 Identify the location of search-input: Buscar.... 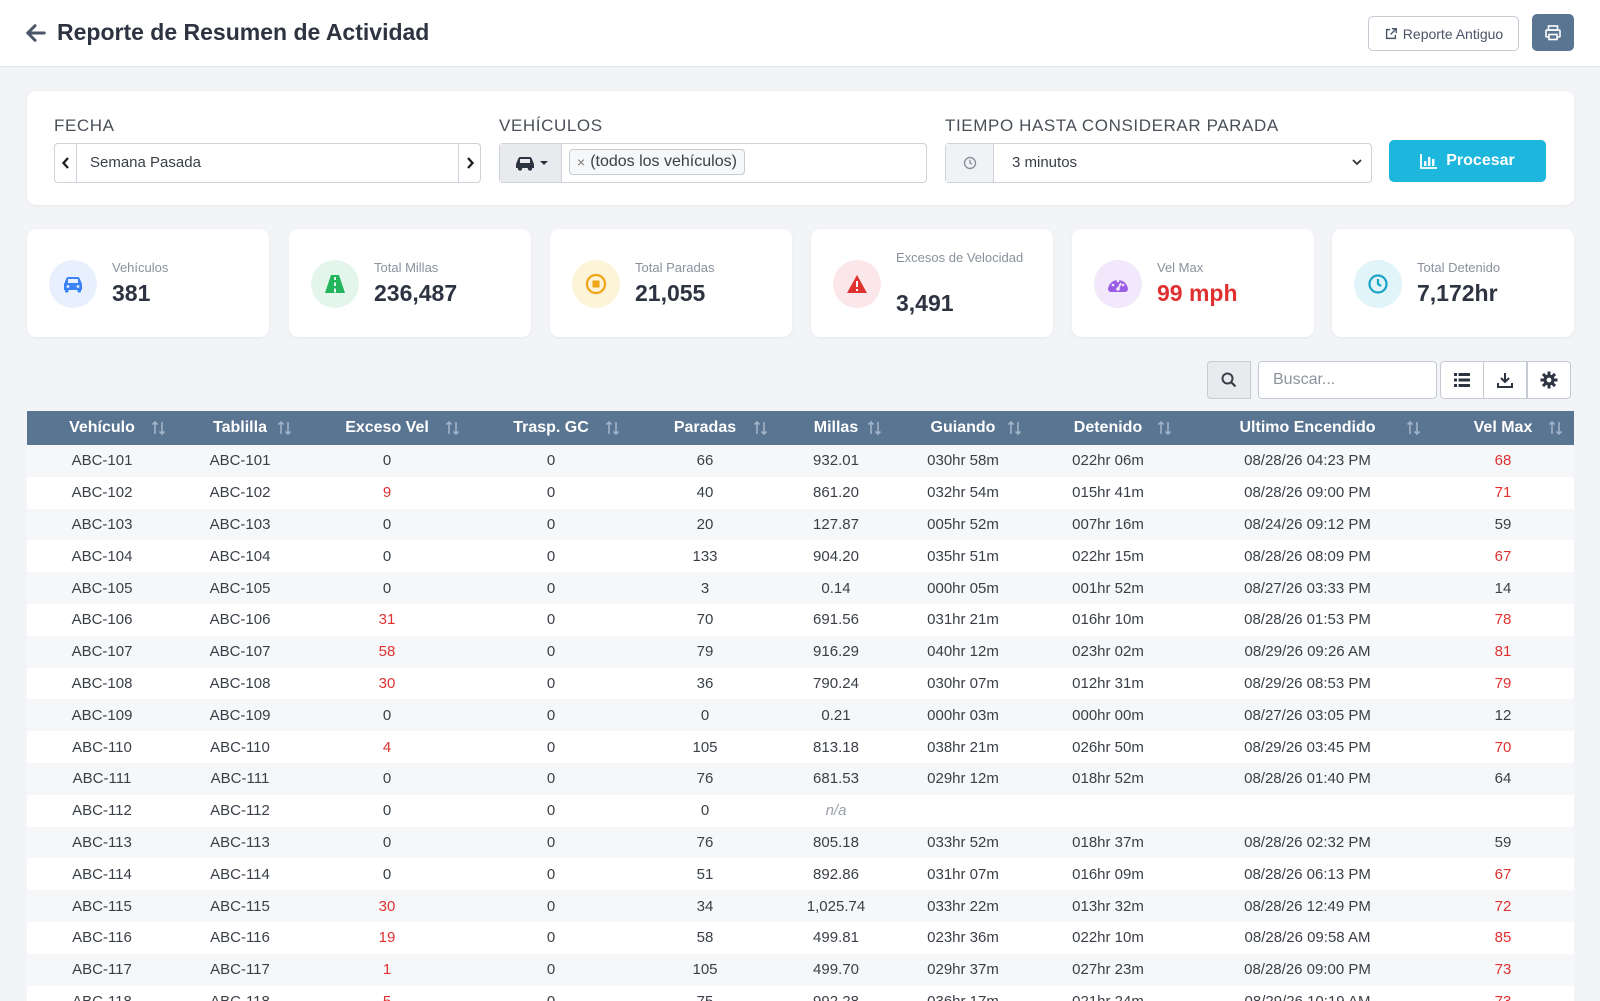
(1347, 380).